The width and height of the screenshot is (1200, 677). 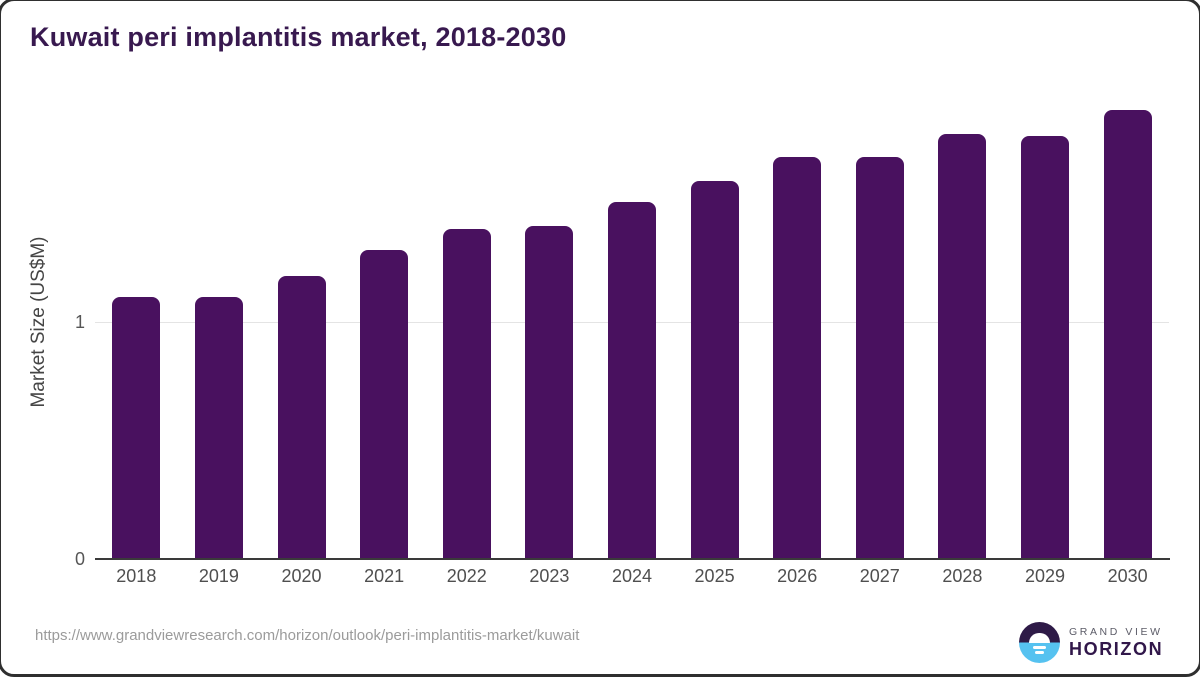 I want to click on bar-2020, so click(x=301, y=328).